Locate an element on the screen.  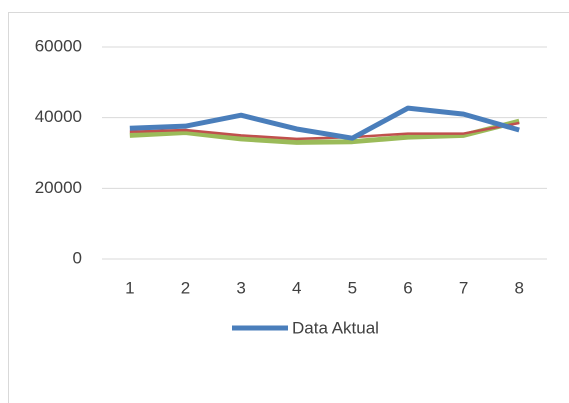
x-tick-label: 6 is located at coordinates (407, 287).